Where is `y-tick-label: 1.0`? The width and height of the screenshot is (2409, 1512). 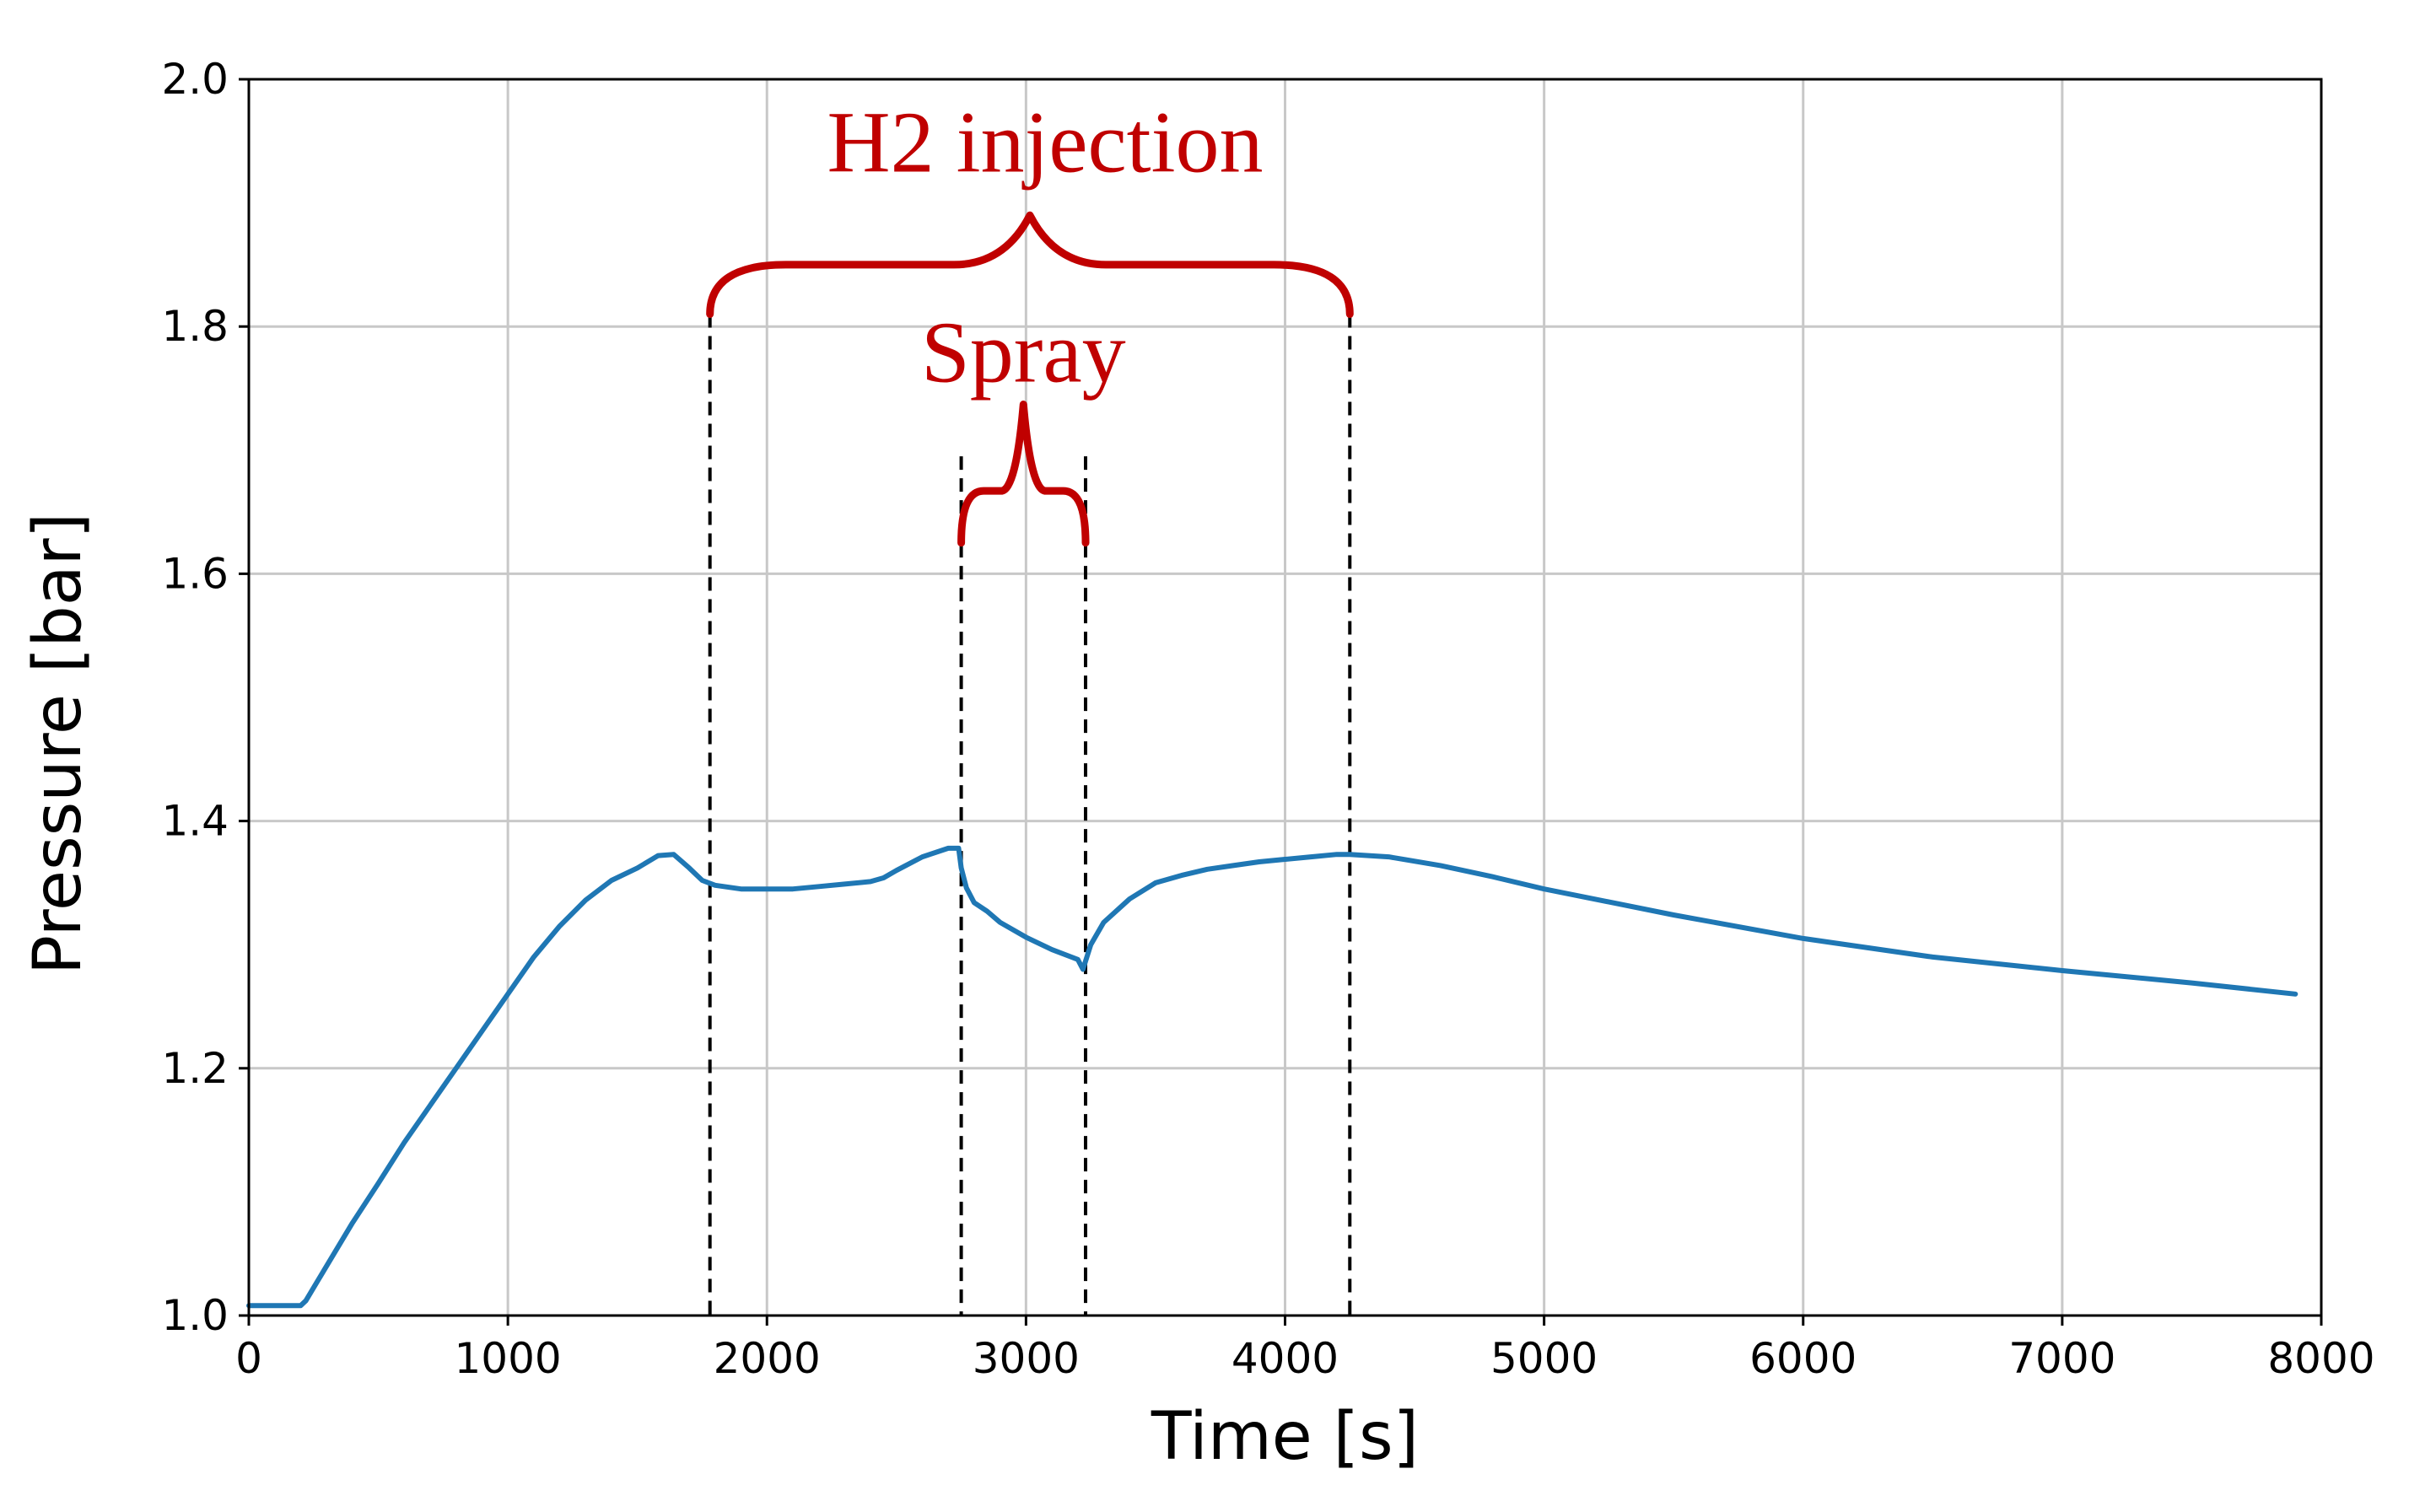
y-tick-label: 1.0 is located at coordinates (195, 1315).